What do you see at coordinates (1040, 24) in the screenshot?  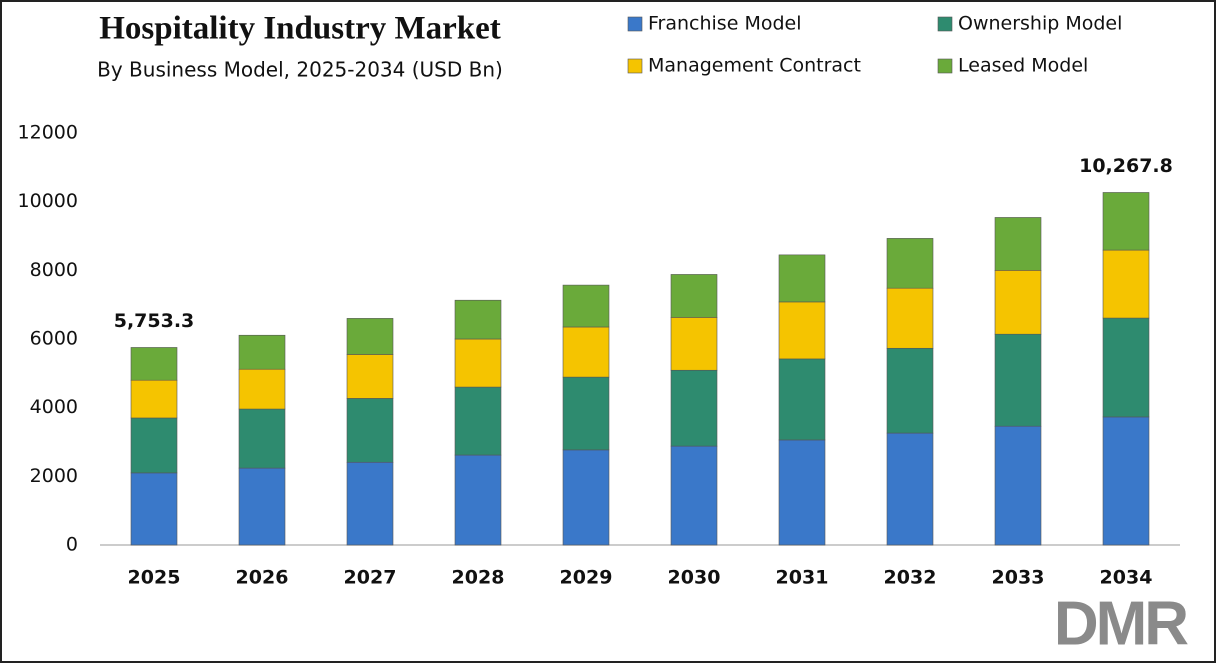 I see `legend-label: Ownership Model` at bounding box center [1040, 24].